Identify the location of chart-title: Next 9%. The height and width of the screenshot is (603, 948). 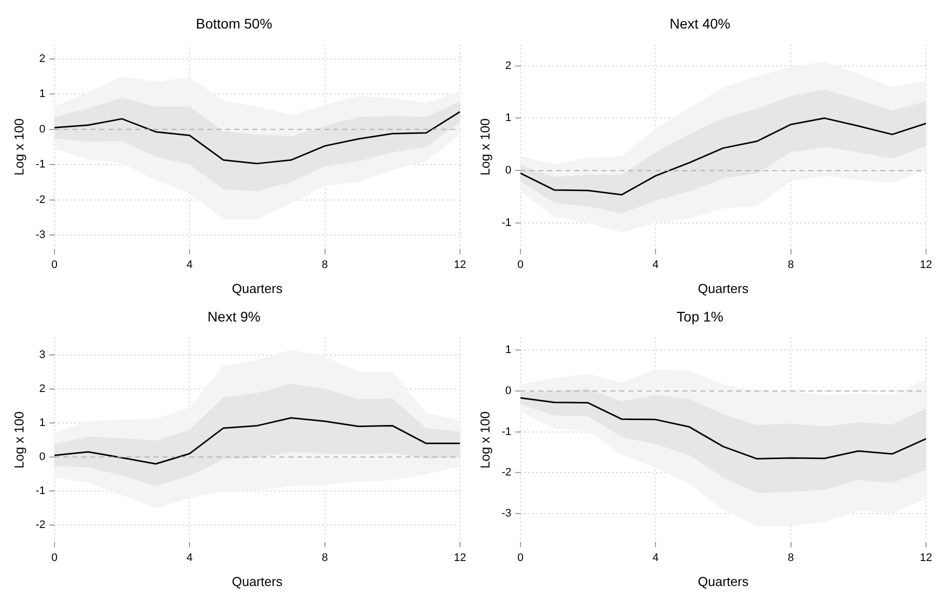
(234, 316).